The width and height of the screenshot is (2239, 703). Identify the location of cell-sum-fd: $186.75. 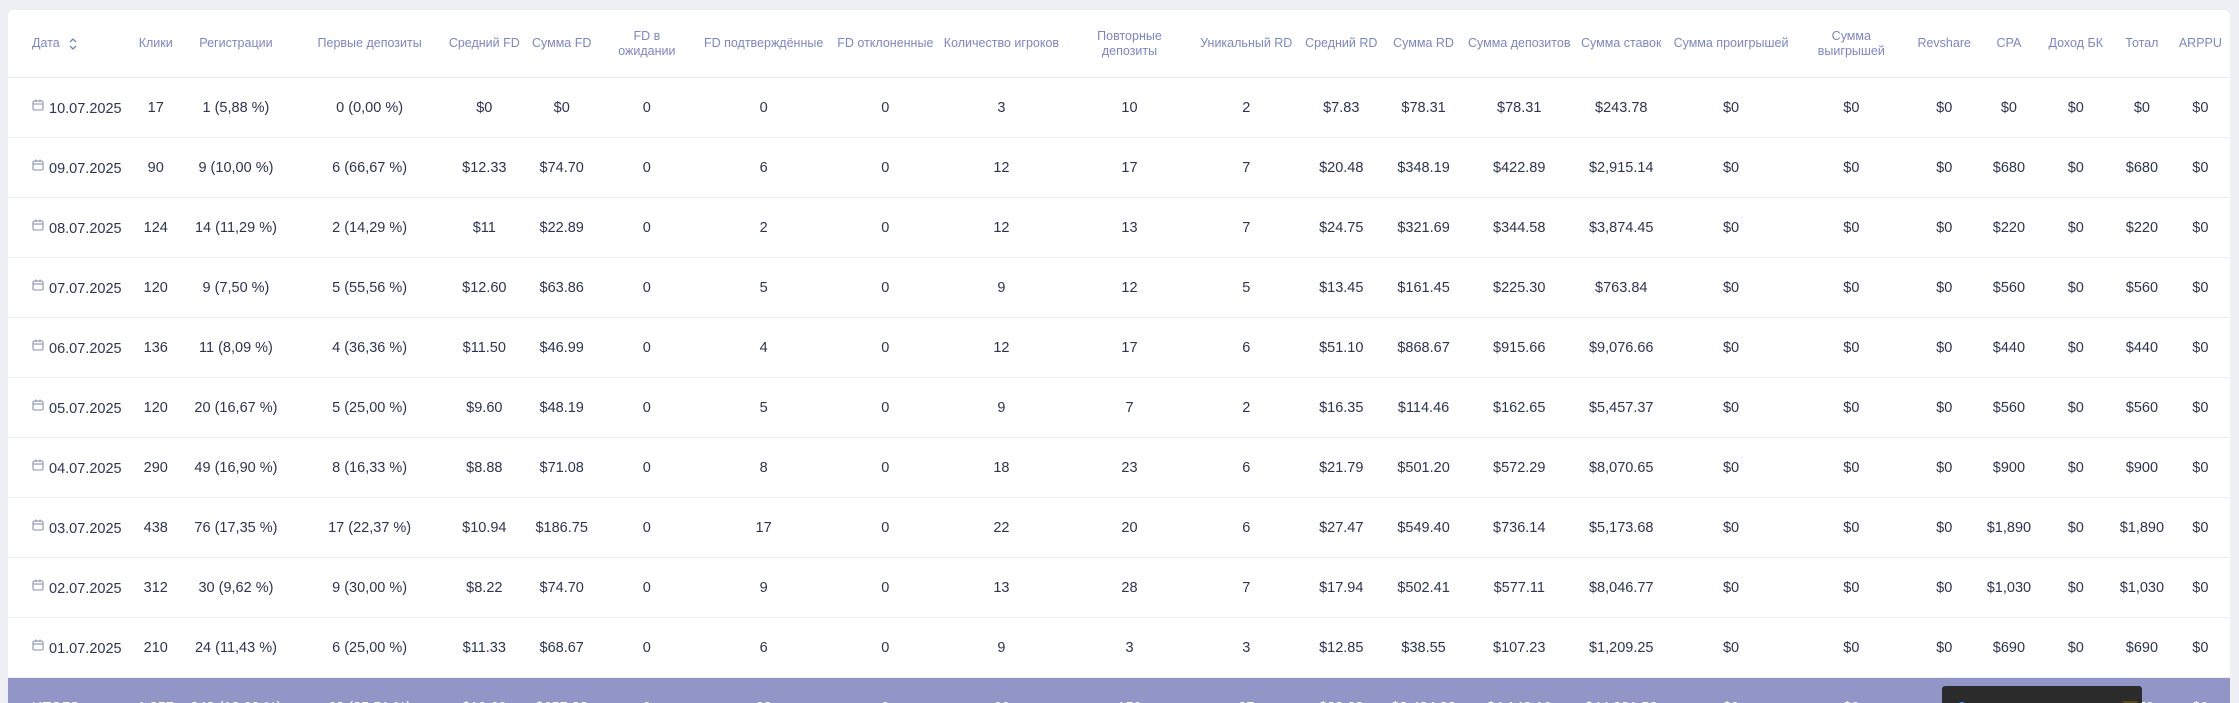
(562, 527).